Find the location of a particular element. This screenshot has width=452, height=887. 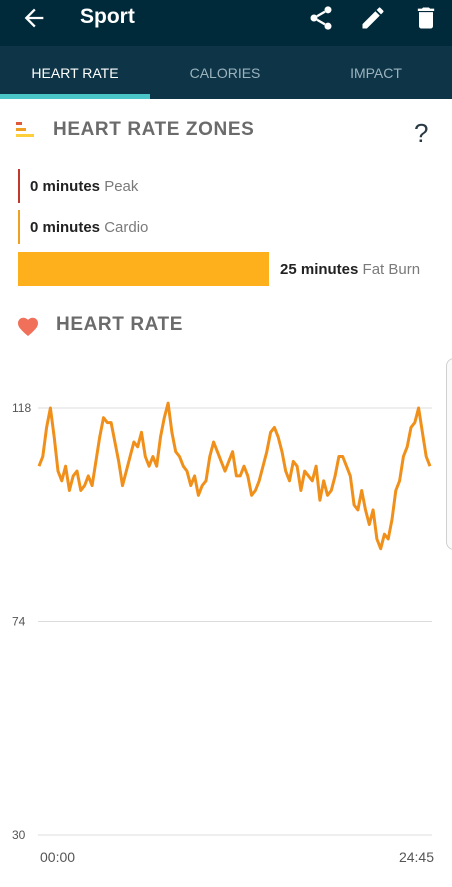

zone-fat-burn-bar is located at coordinates (143, 269).